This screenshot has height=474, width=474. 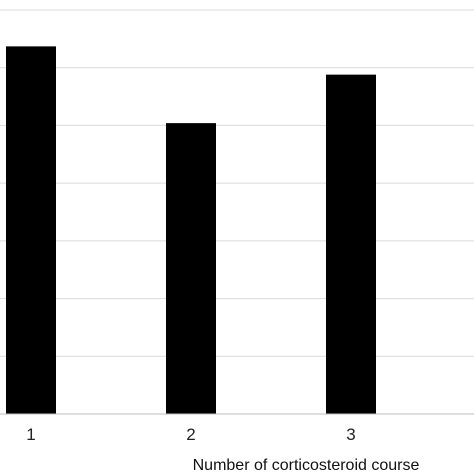 What do you see at coordinates (350, 434) in the screenshot?
I see `x-tick-label-3: 3` at bounding box center [350, 434].